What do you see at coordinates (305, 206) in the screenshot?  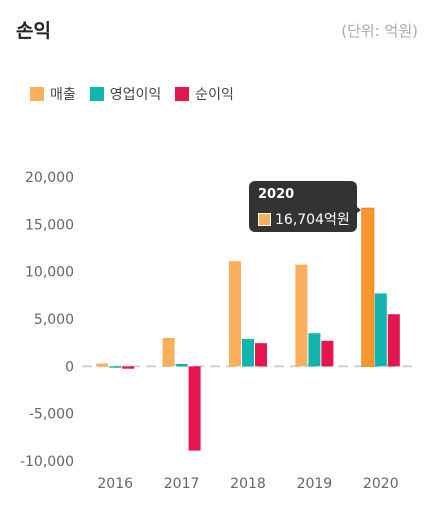 I see `tooltip: 2020 16,704억원` at bounding box center [305, 206].